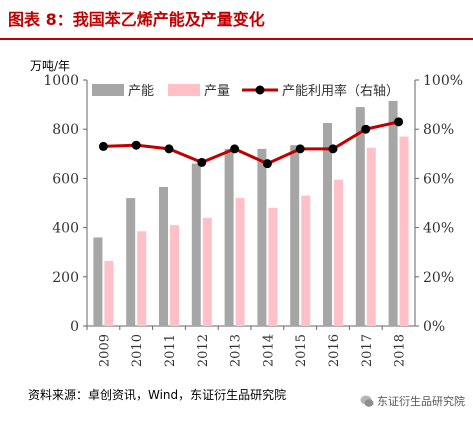  What do you see at coordinates (136, 19) in the screenshot?
I see `page-title: 图表 8：我国苯乙烯产能及产量变化` at bounding box center [136, 19].